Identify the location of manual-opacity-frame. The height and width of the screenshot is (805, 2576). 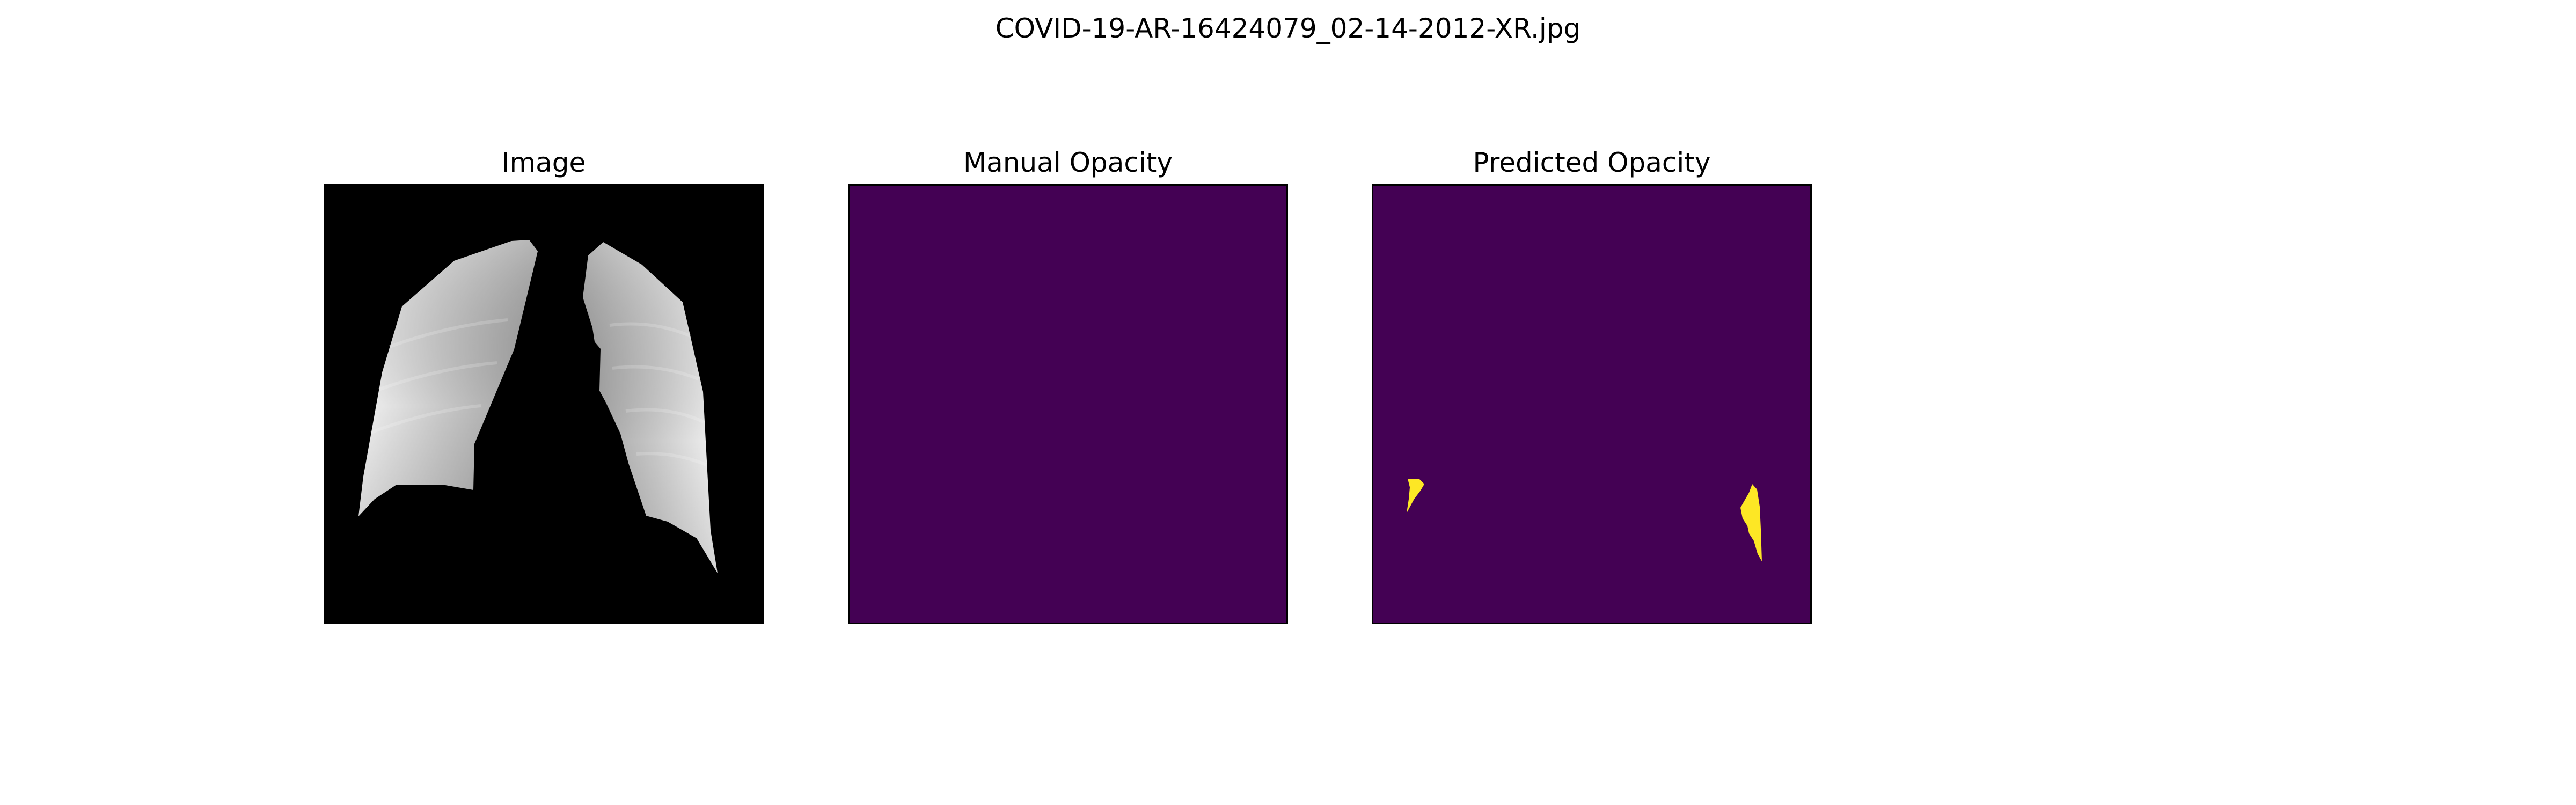
(1068, 404).